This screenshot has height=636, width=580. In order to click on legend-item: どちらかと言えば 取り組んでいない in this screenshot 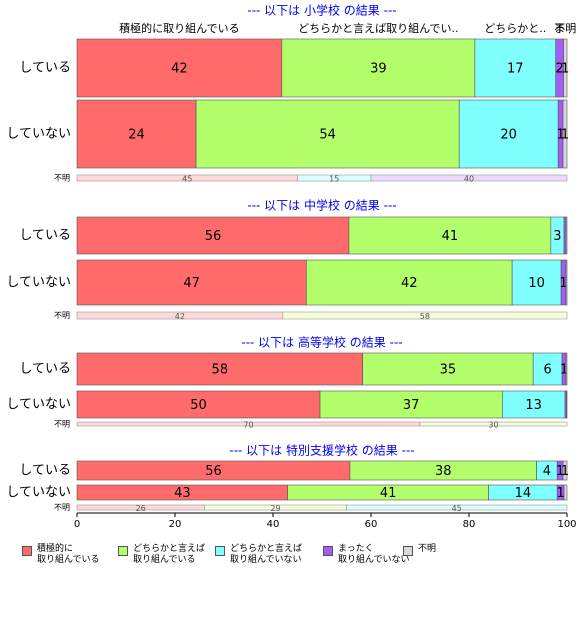, I will do `click(258, 555)`.